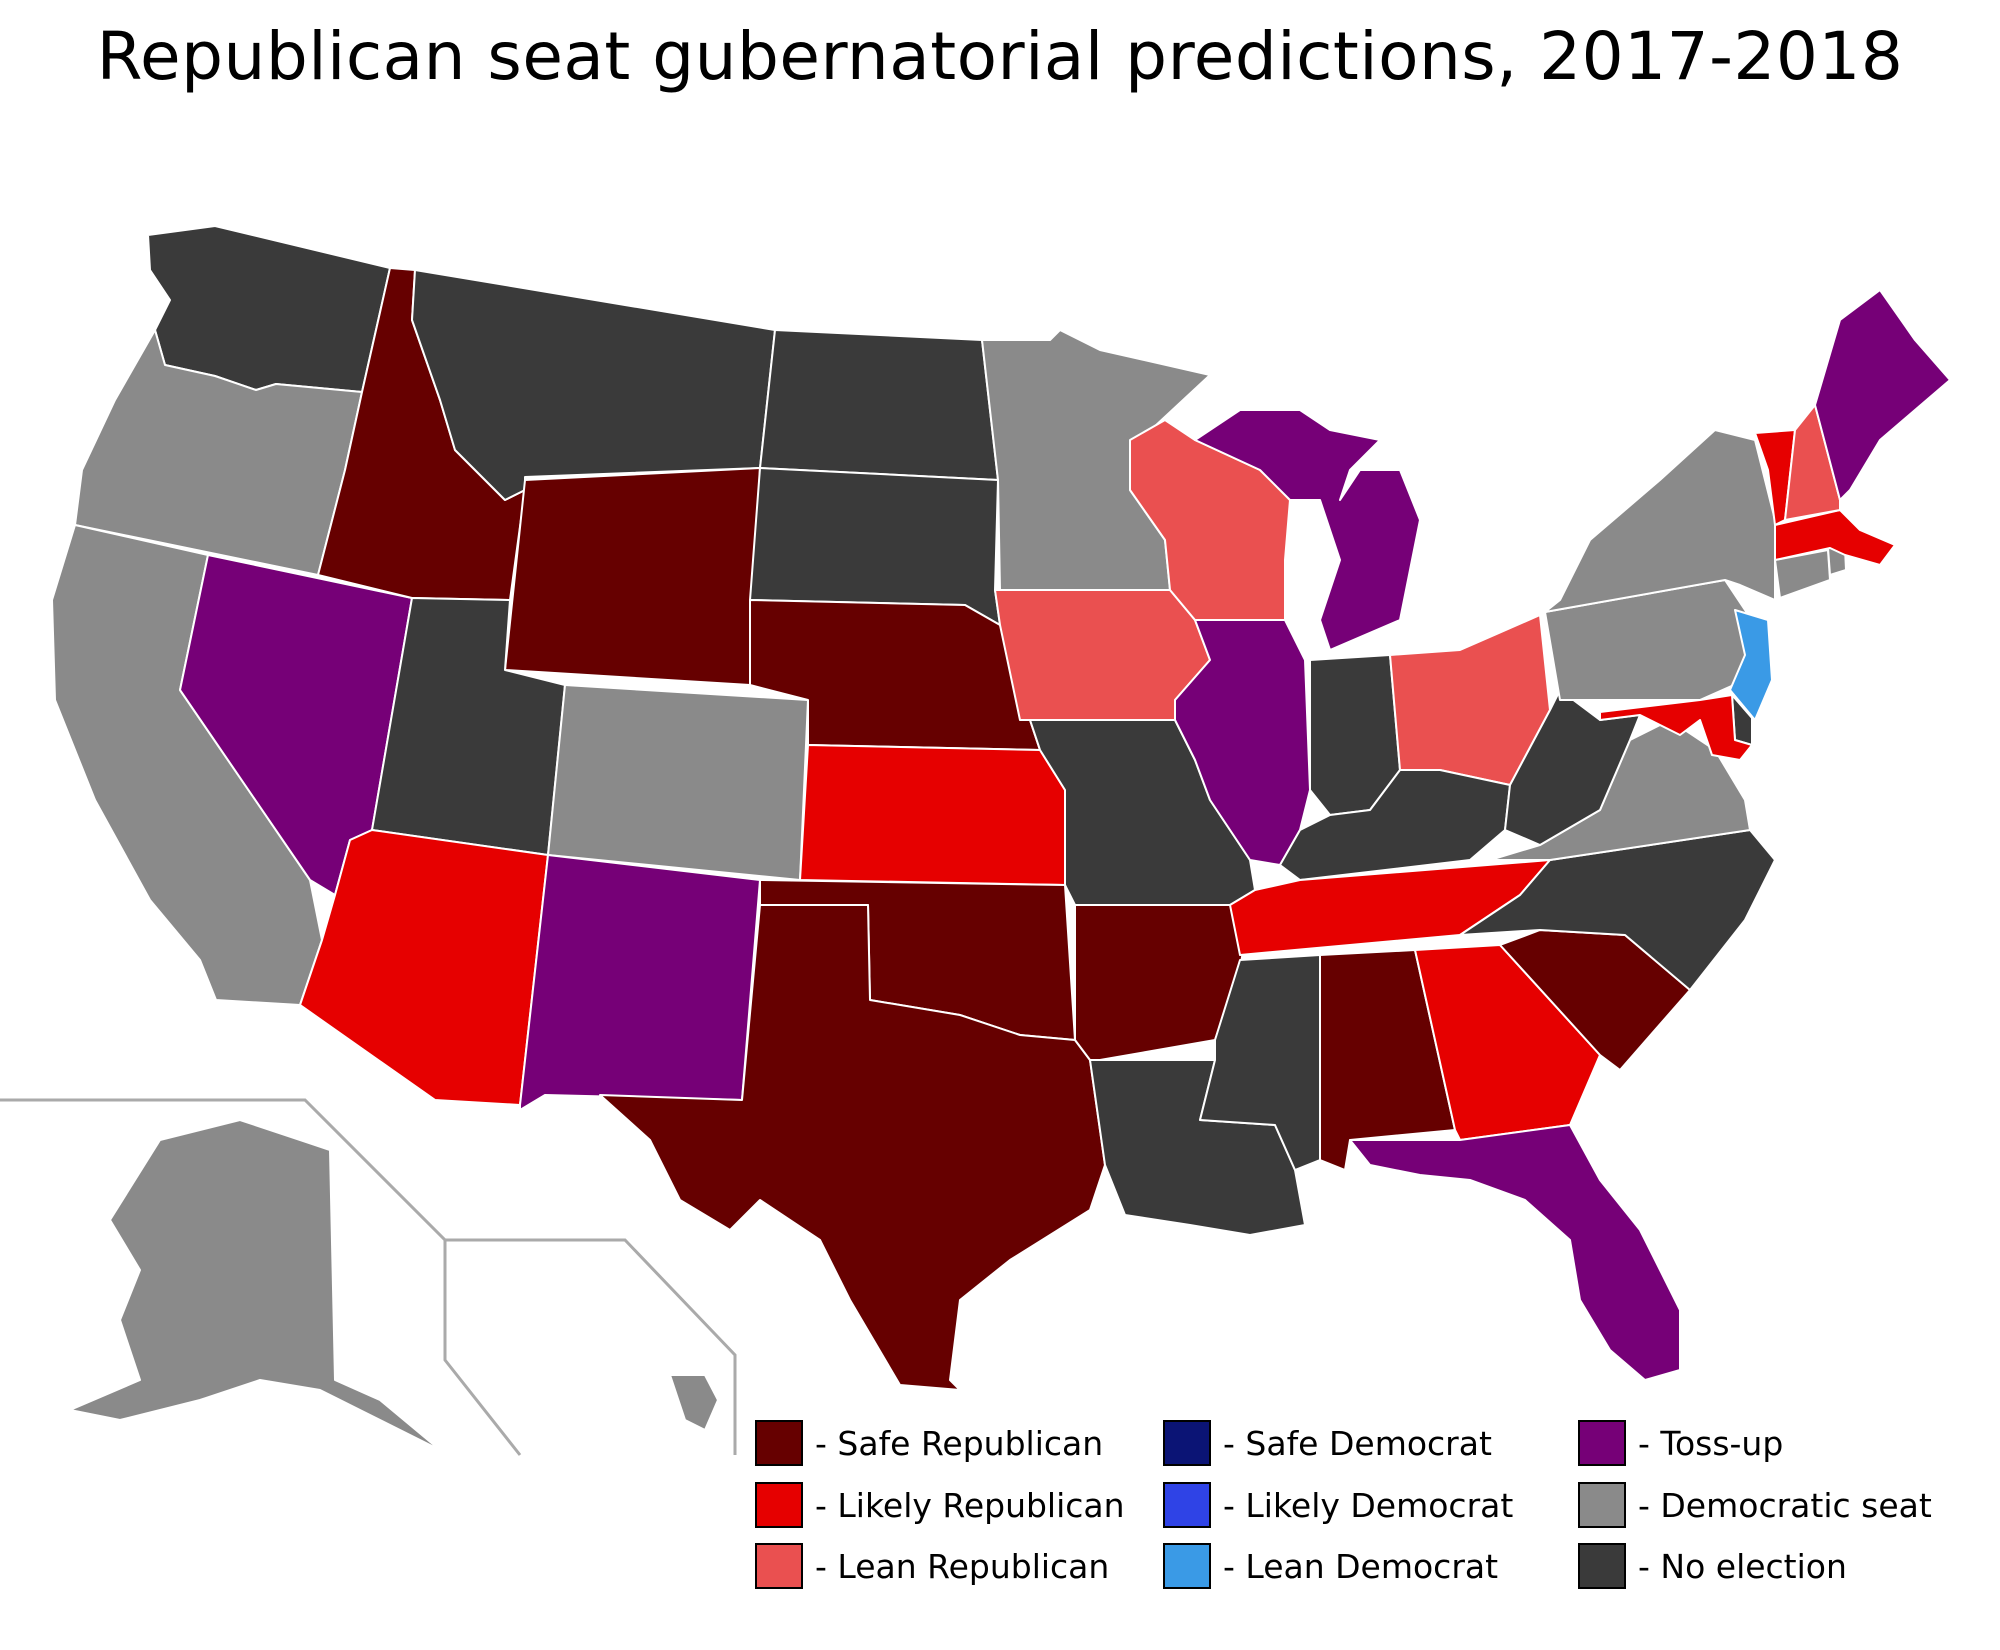  I want to click on state-me, so click(1882, 395).